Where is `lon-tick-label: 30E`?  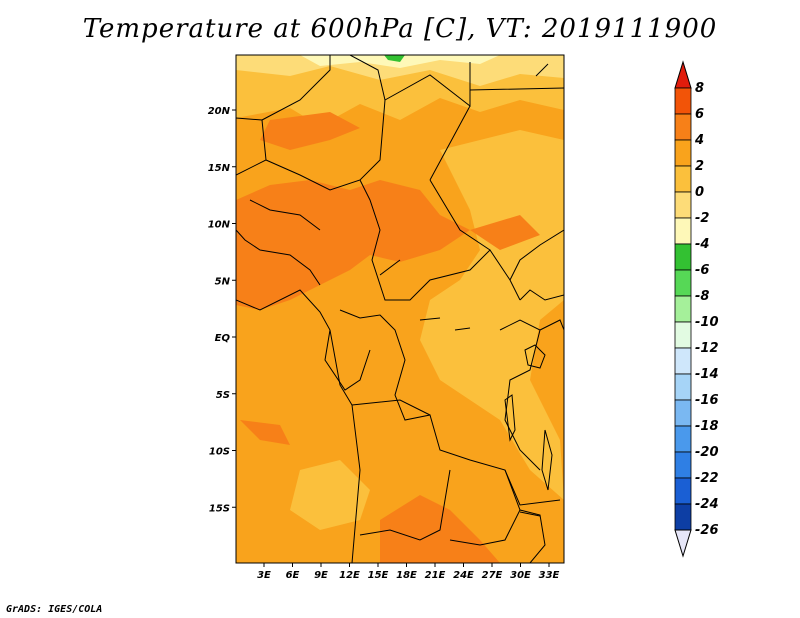 lon-tick-label: 30E is located at coordinates (520, 575).